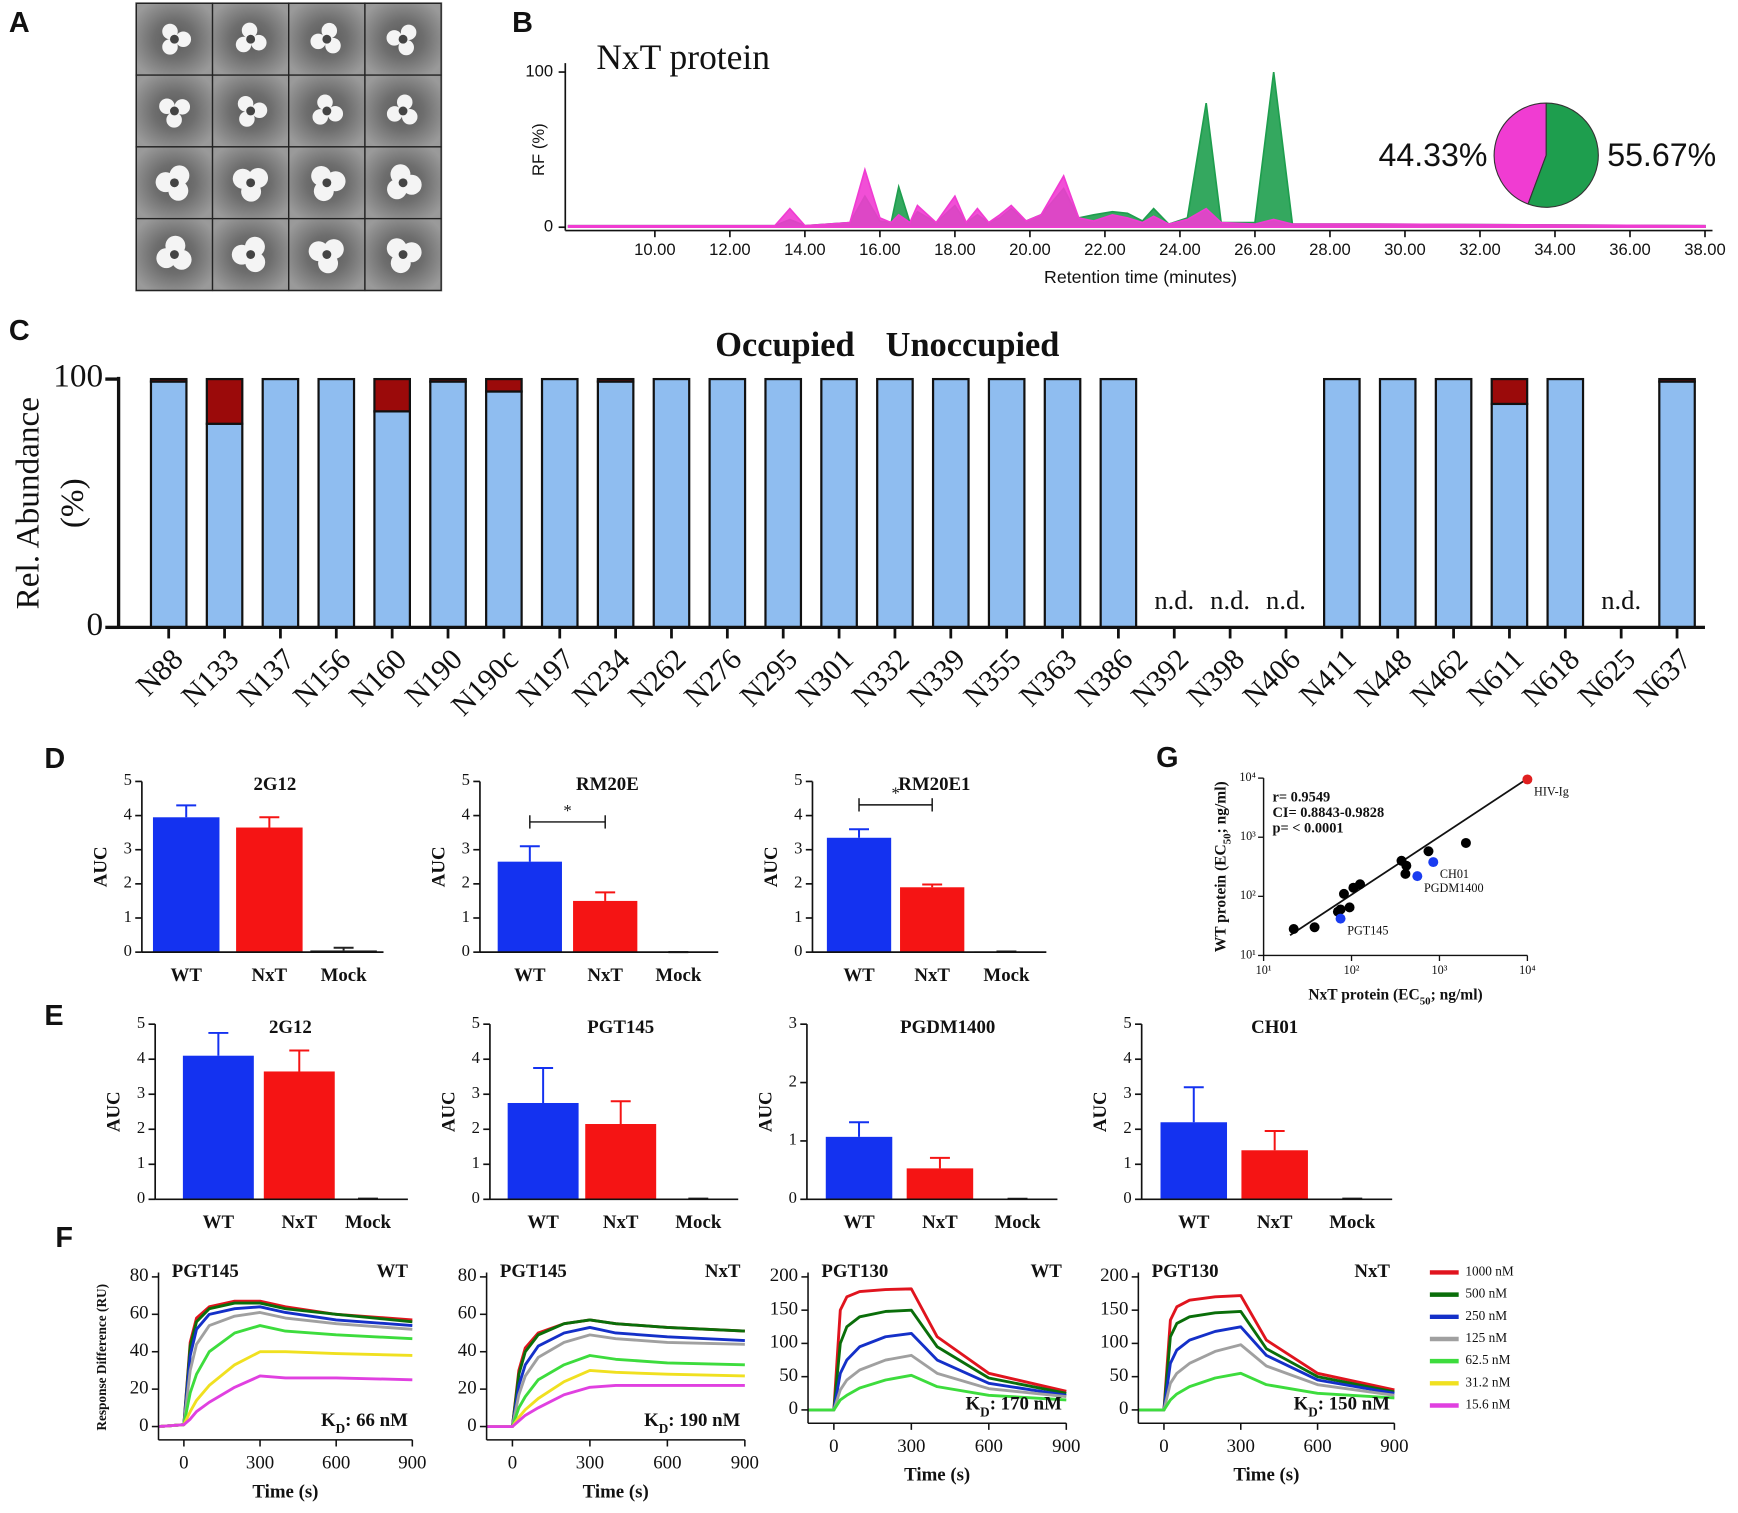 This screenshot has height=1513, width=1738. Describe the element at coordinates (1241, 1446) in the screenshot. I see `x-tick-label: 300` at that location.